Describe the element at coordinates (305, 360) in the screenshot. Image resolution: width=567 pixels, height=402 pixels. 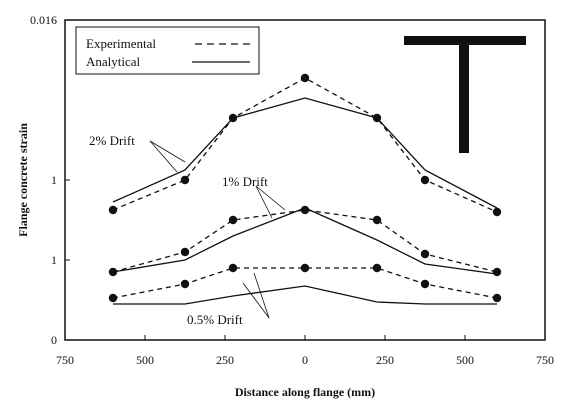
I see `x-tick-label: 0` at that location.